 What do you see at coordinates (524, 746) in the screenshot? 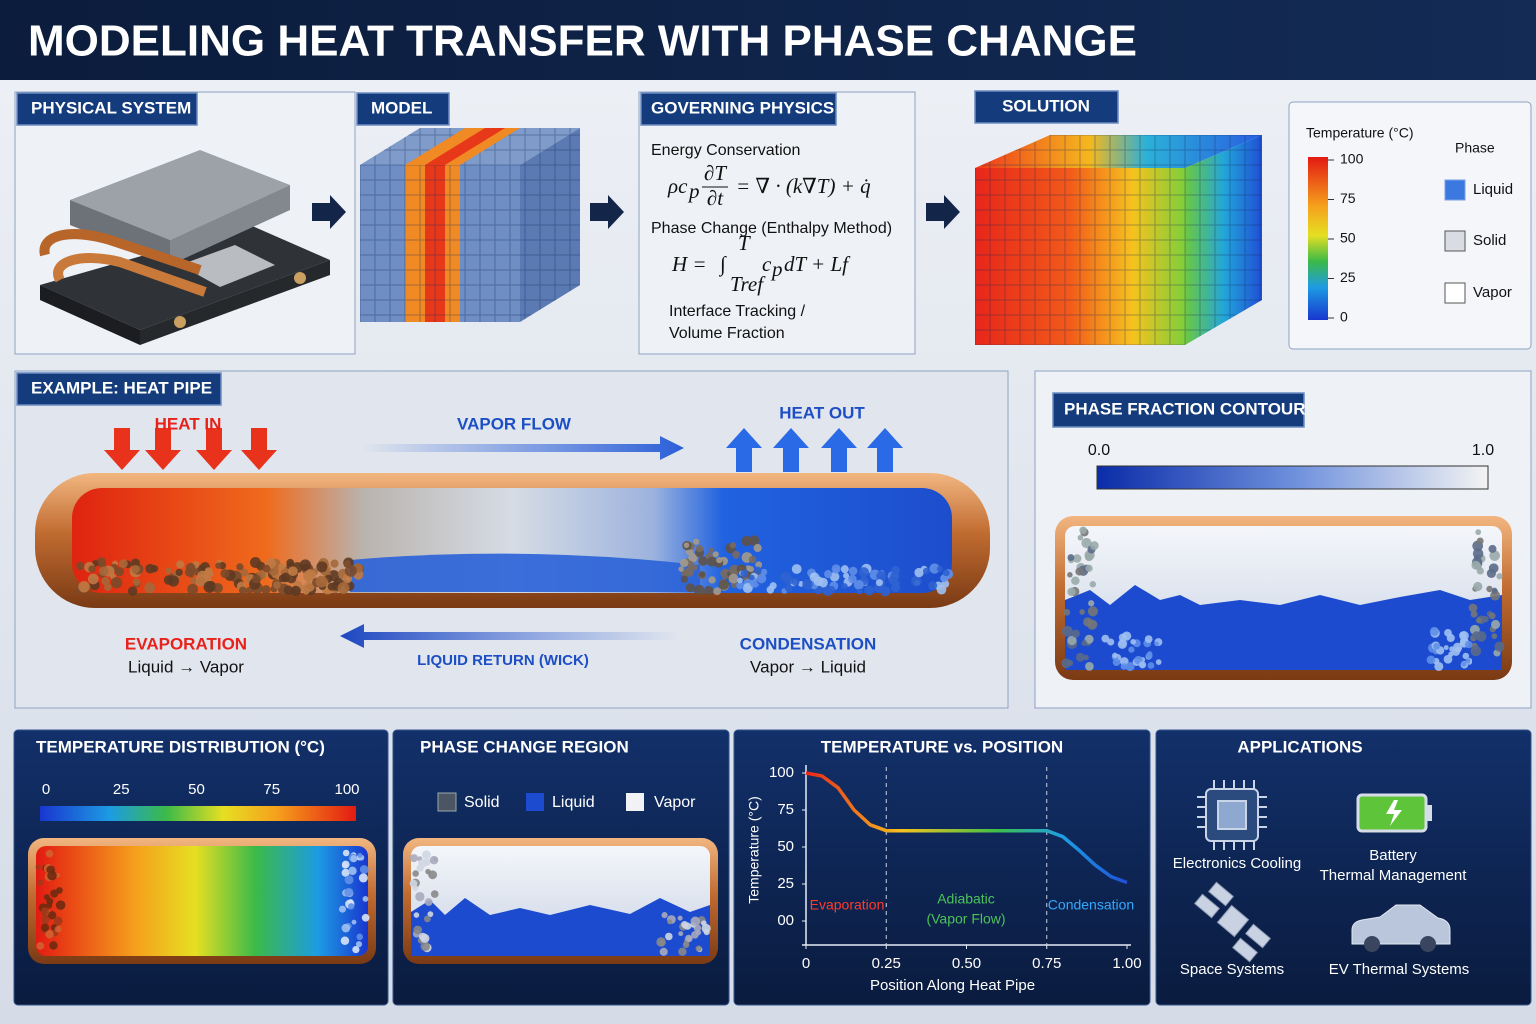
I see `panel-title: PHASE CHANGE REGION` at bounding box center [524, 746].